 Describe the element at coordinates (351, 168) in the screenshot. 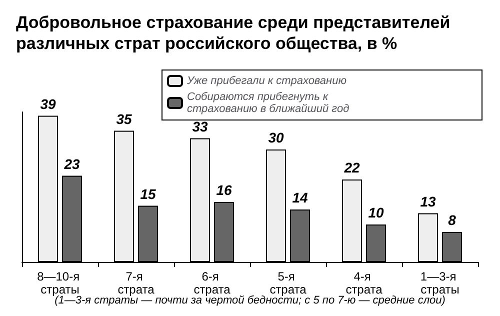

I see `data-label: 22` at that location.